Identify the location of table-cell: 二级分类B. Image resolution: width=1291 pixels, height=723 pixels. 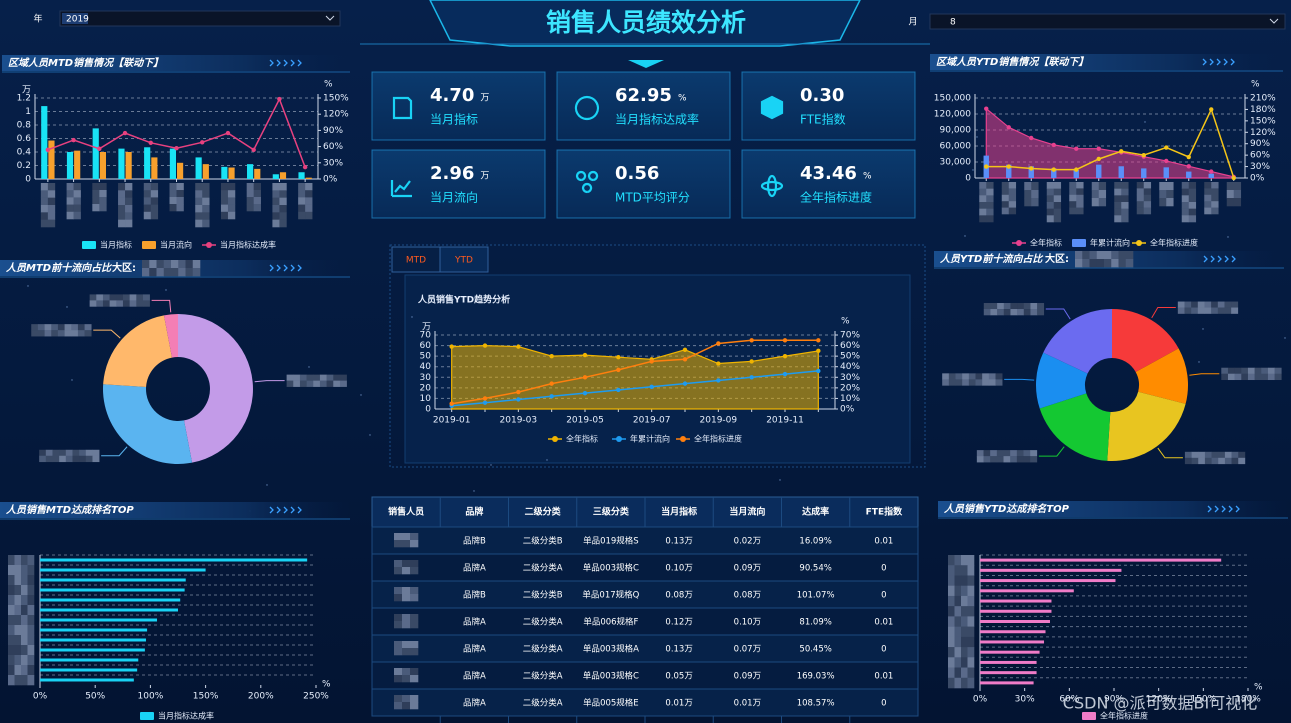
(543, 541).